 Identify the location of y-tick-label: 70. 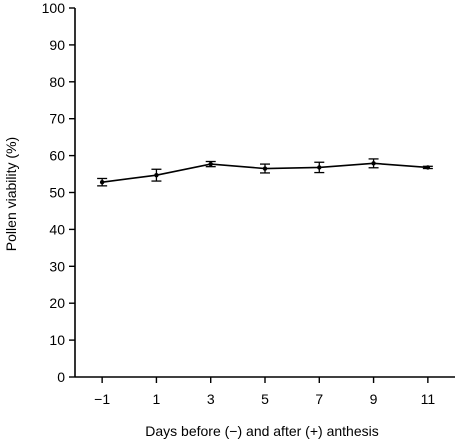
(57, 119).